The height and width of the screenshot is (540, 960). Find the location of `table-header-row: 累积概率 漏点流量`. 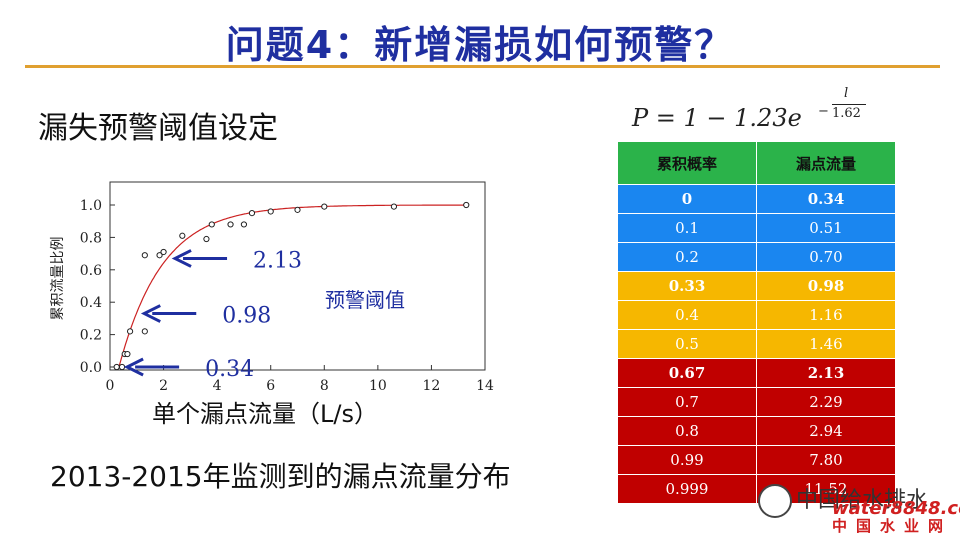

table-header-row: 累积概率 漏点流量 is located at coordinates (756, 163).